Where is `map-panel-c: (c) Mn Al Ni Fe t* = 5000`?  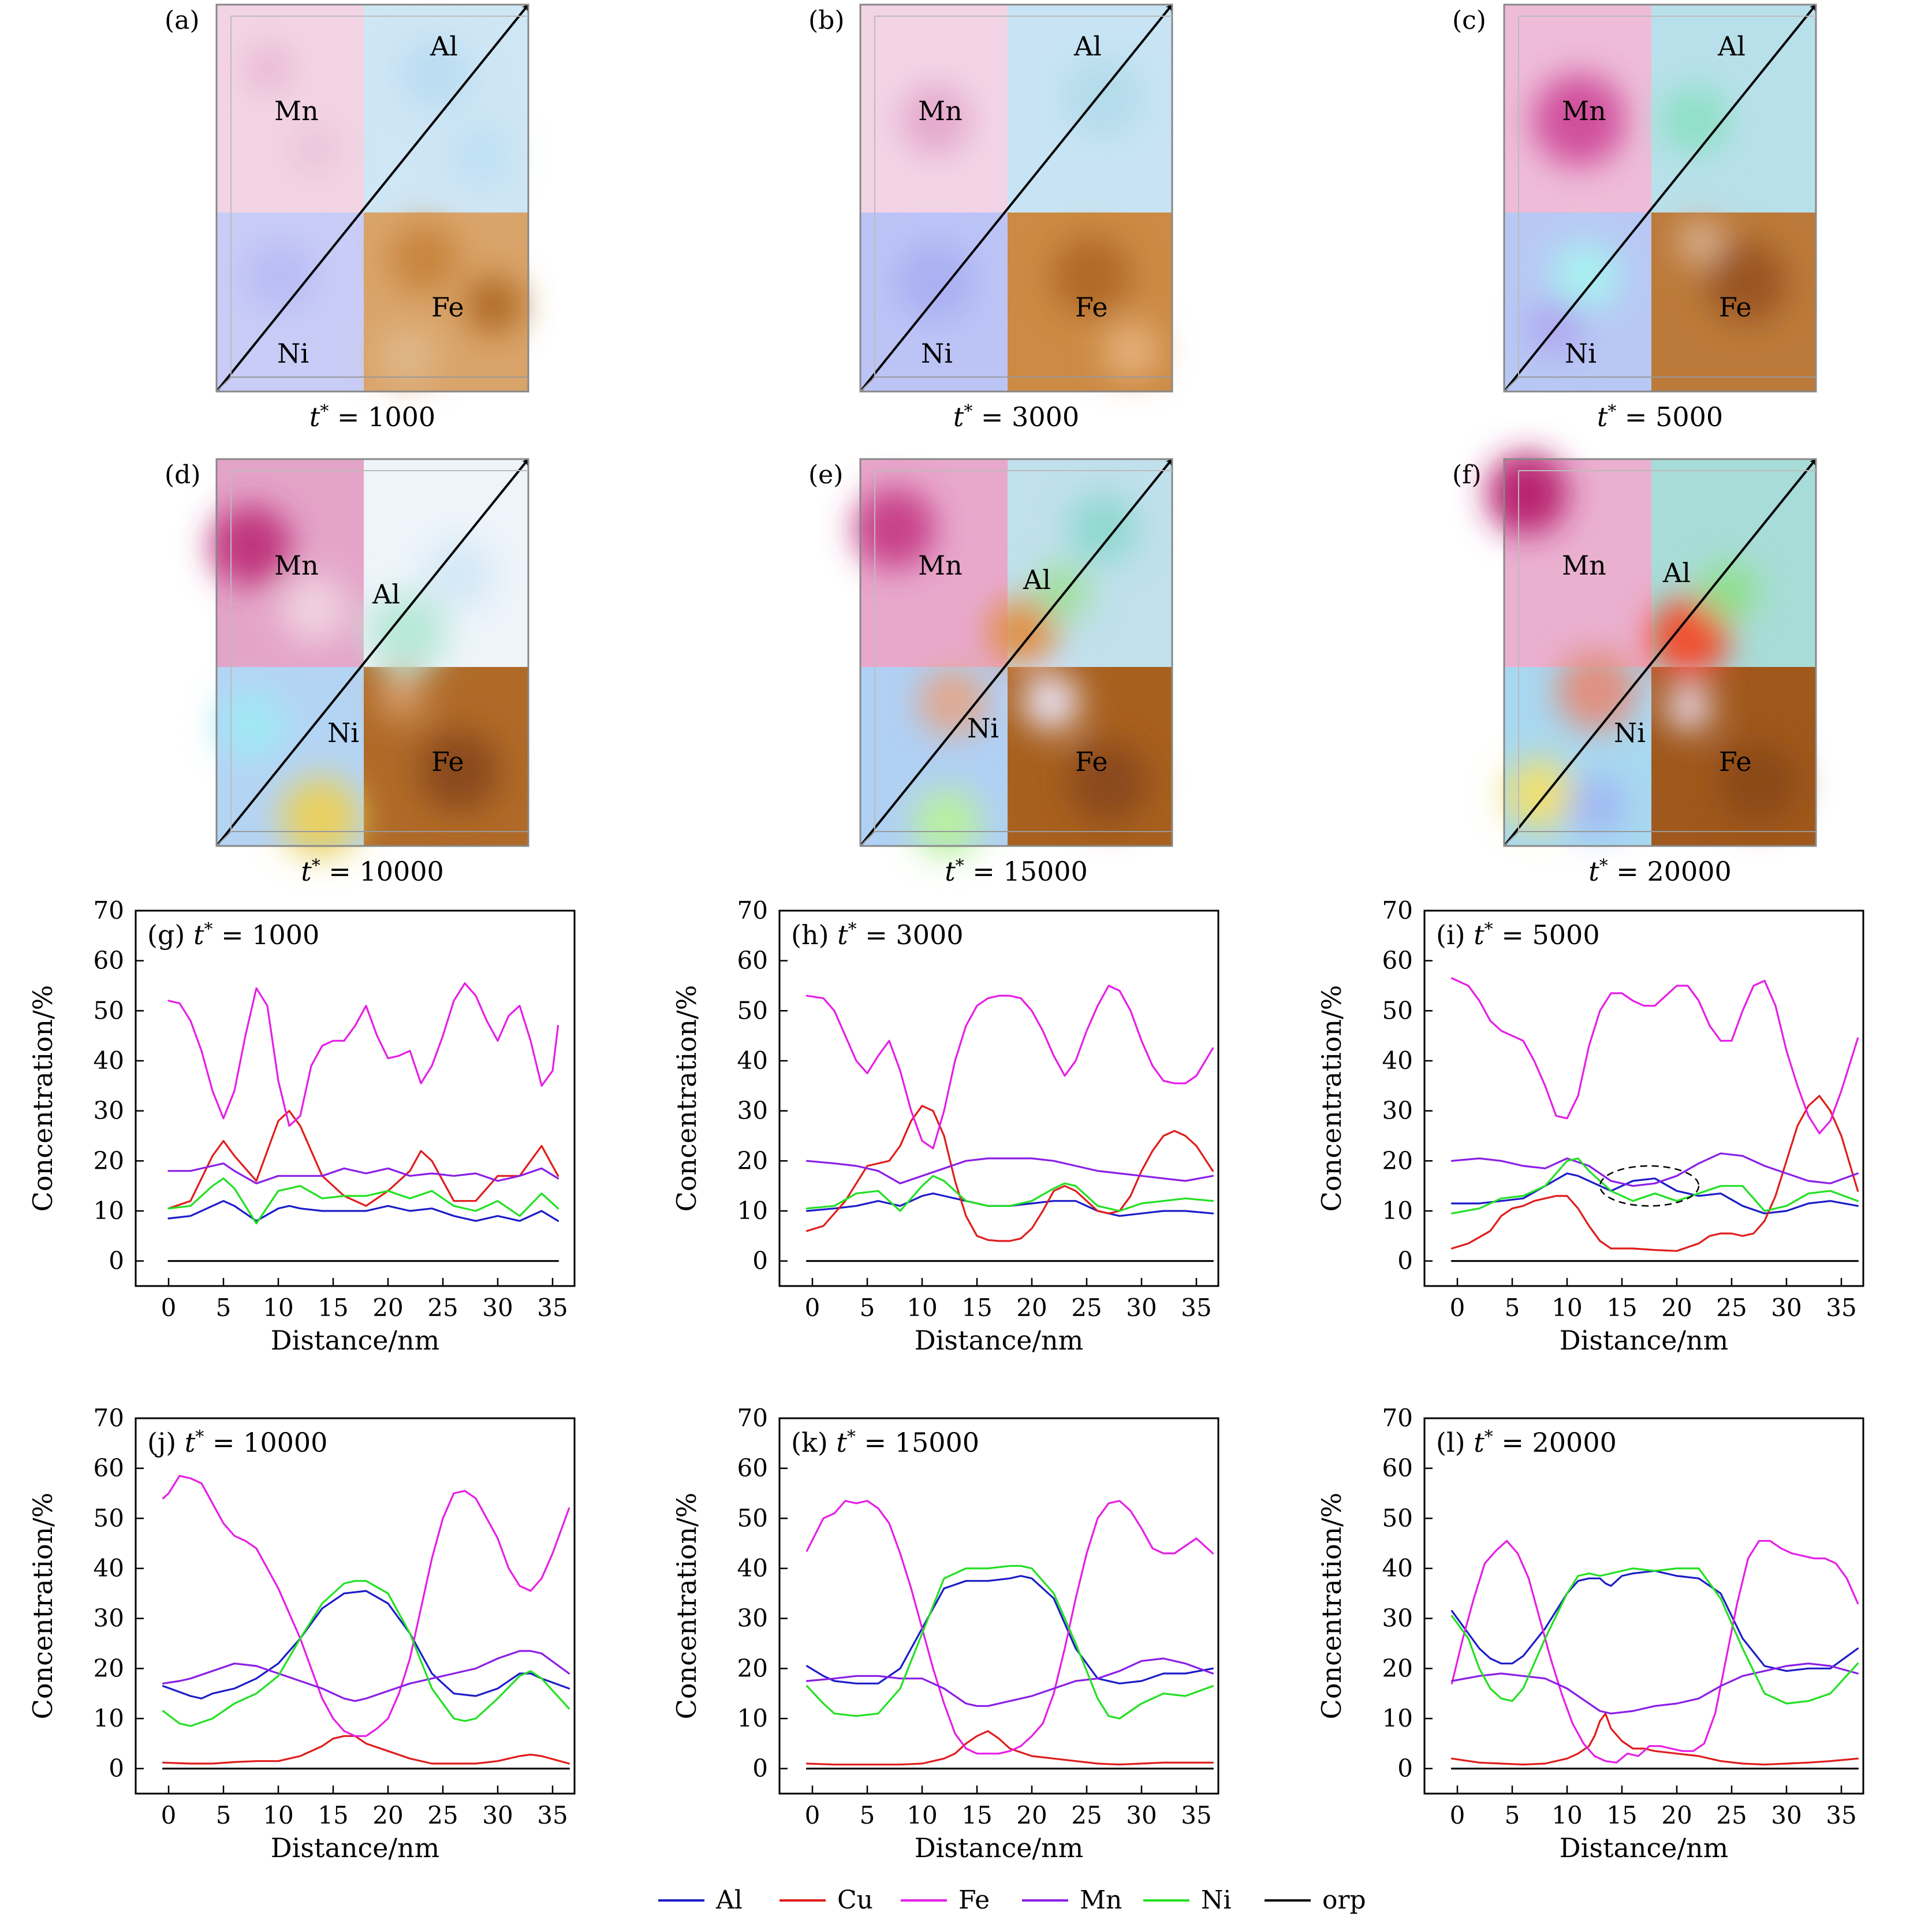
map-panel-c: (c) Mn Al Ni Fe t* = 5000 is located at coordinates (1634, 218).